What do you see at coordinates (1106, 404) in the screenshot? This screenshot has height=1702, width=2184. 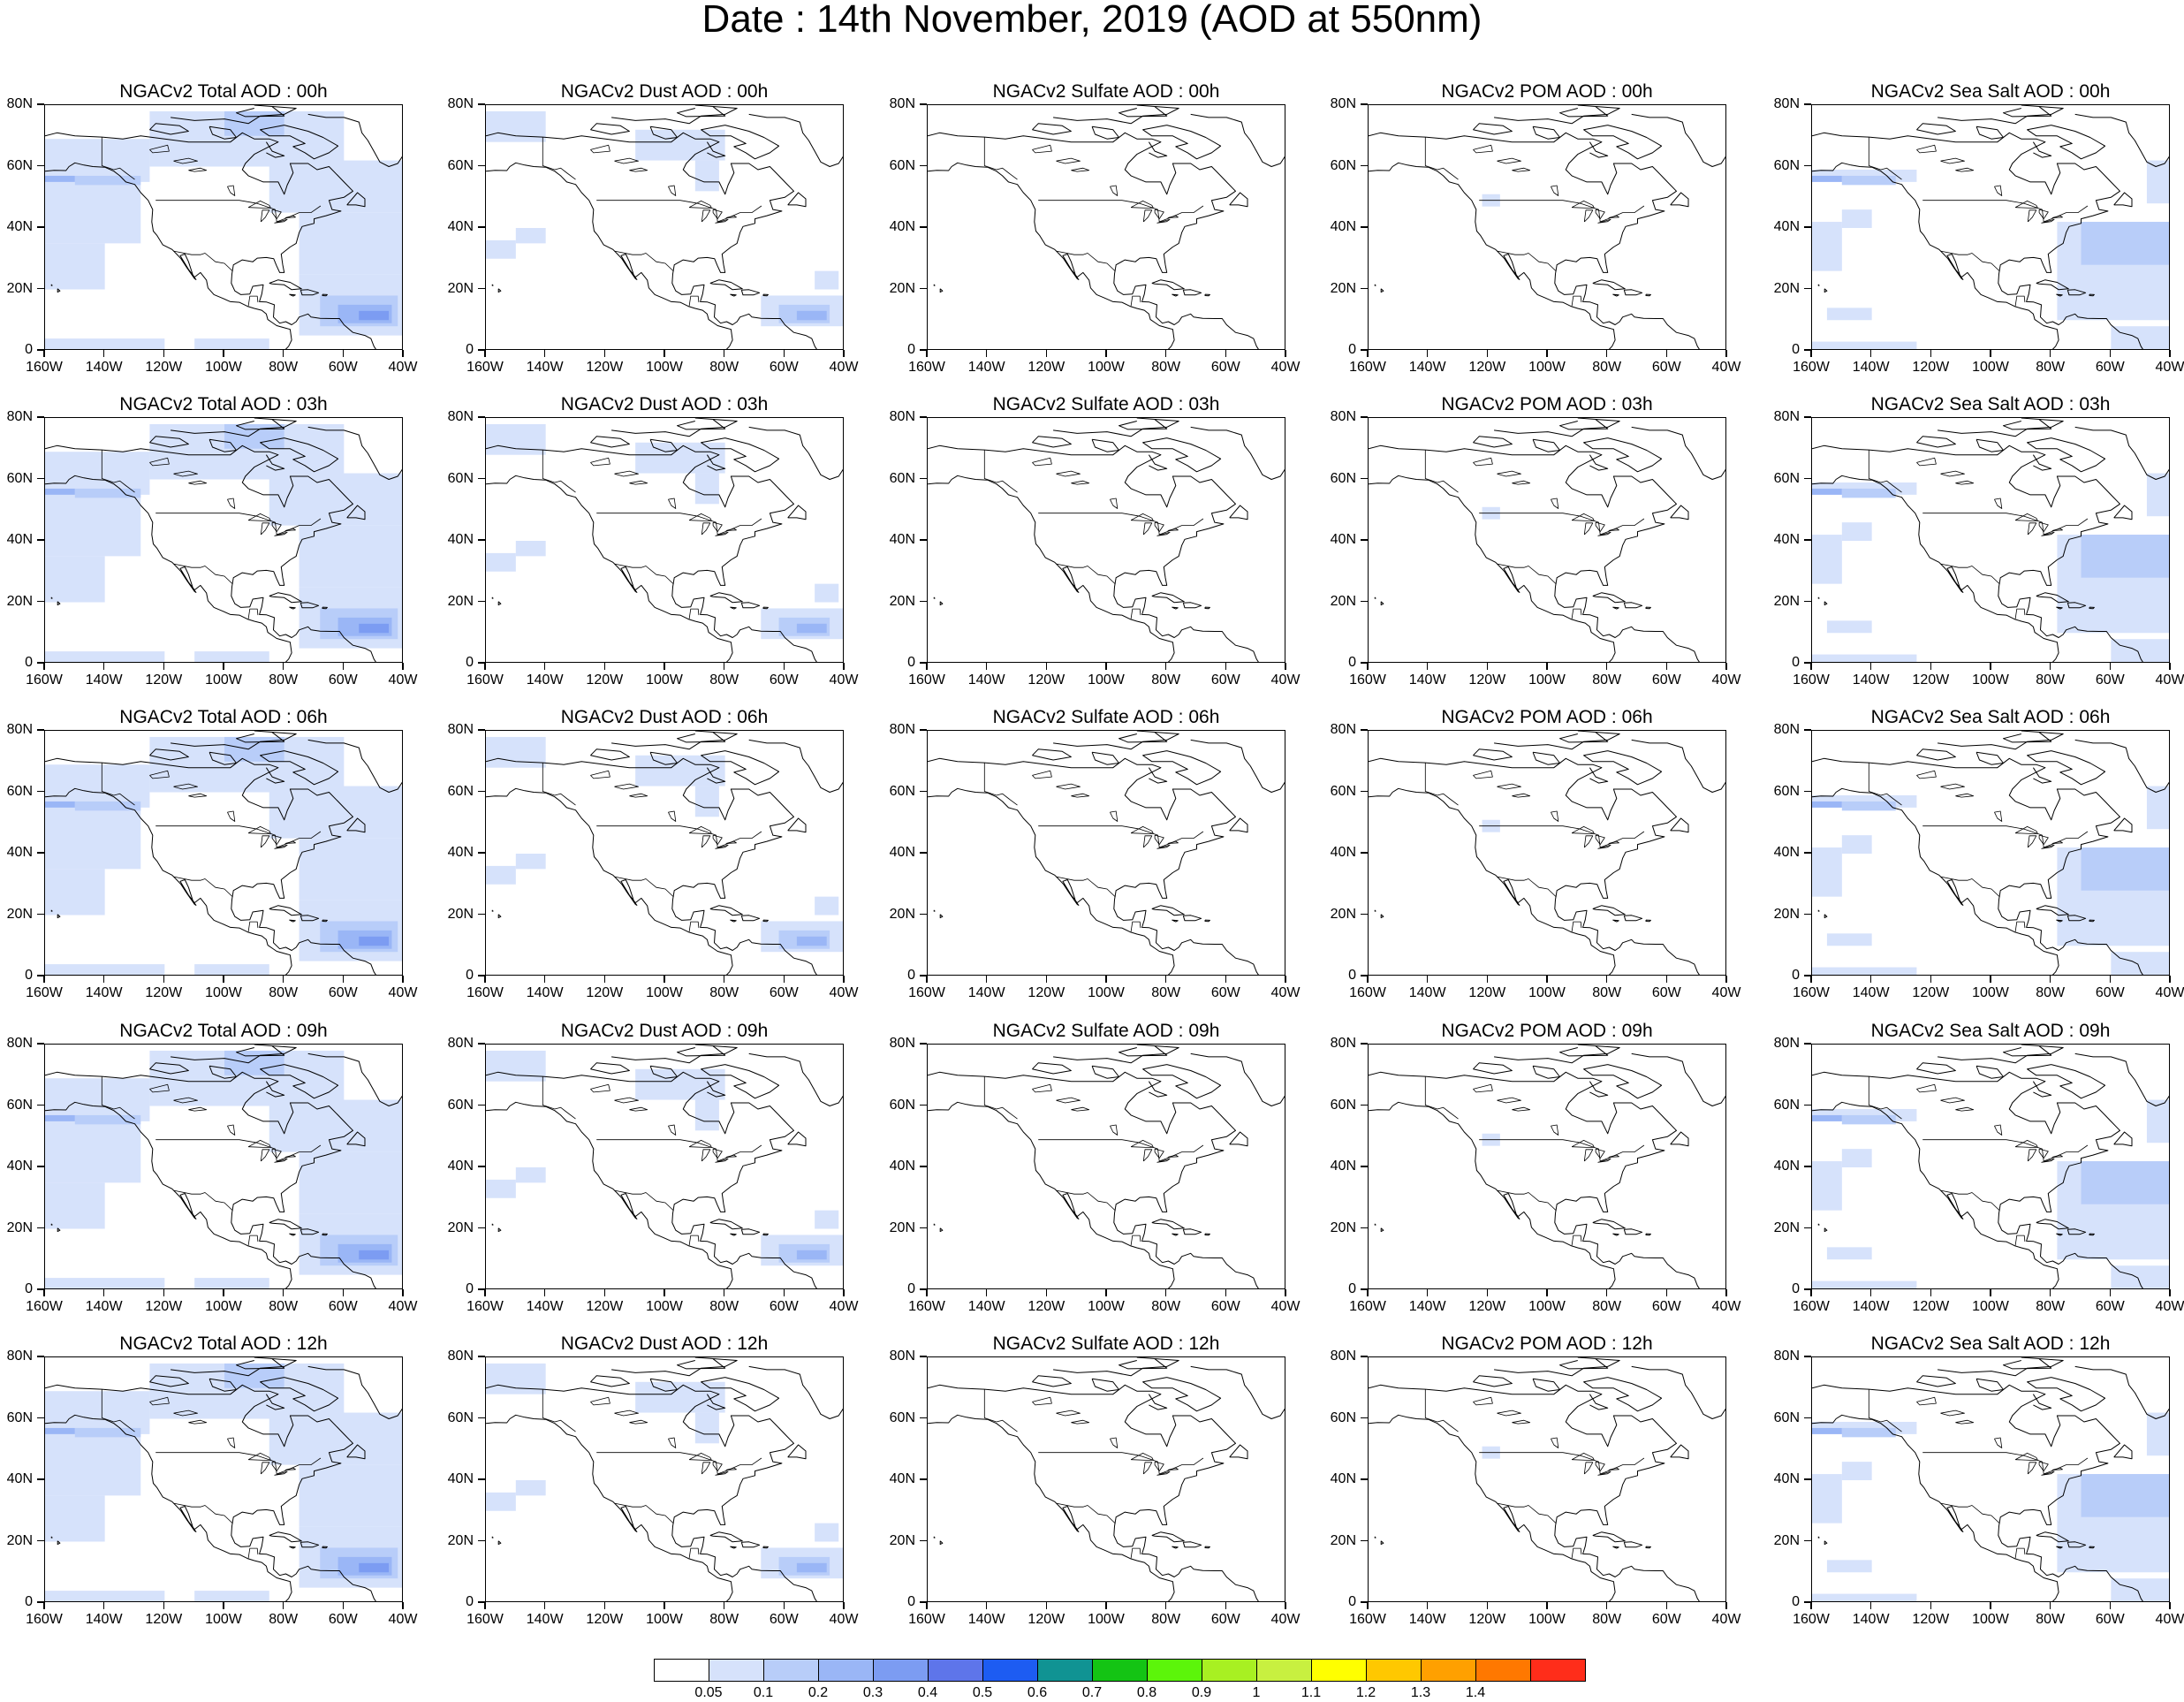 I see `panel-title: NGACv2 Sulfate AOD : 03h` at bounding box center [1106, 404].